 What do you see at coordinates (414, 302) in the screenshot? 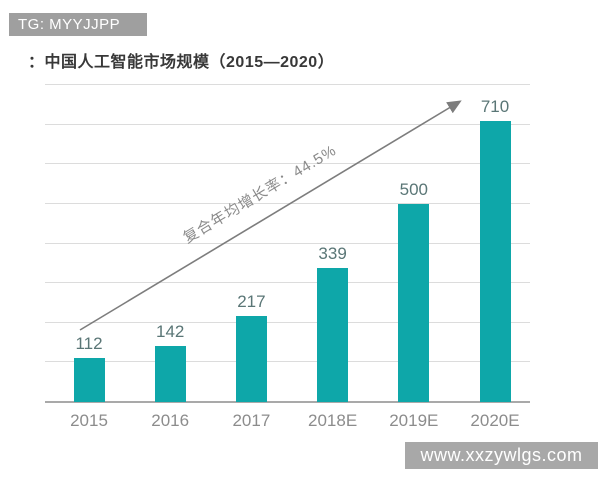
I see `bar-2019E` at bounding box center [414, 302].